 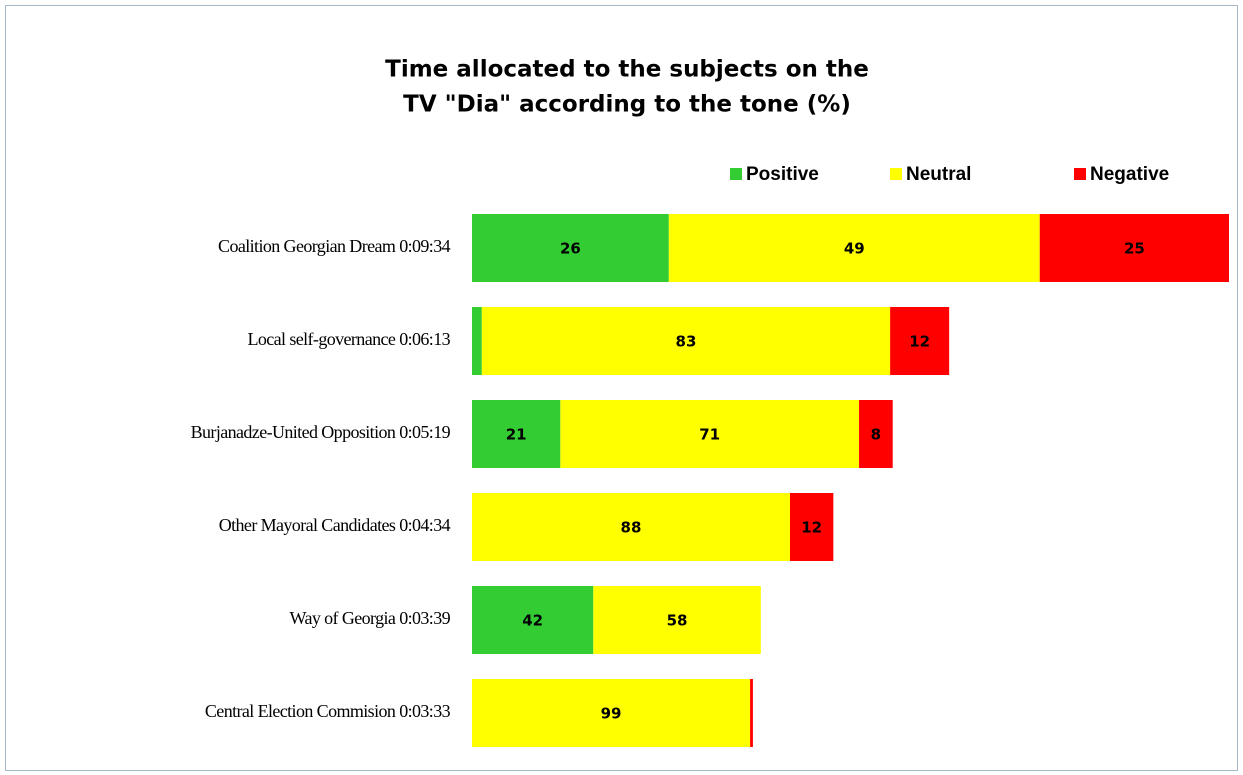 I want to click on chart-title: TV "Dia" according to the tone (%), so click(x=627, y=105).